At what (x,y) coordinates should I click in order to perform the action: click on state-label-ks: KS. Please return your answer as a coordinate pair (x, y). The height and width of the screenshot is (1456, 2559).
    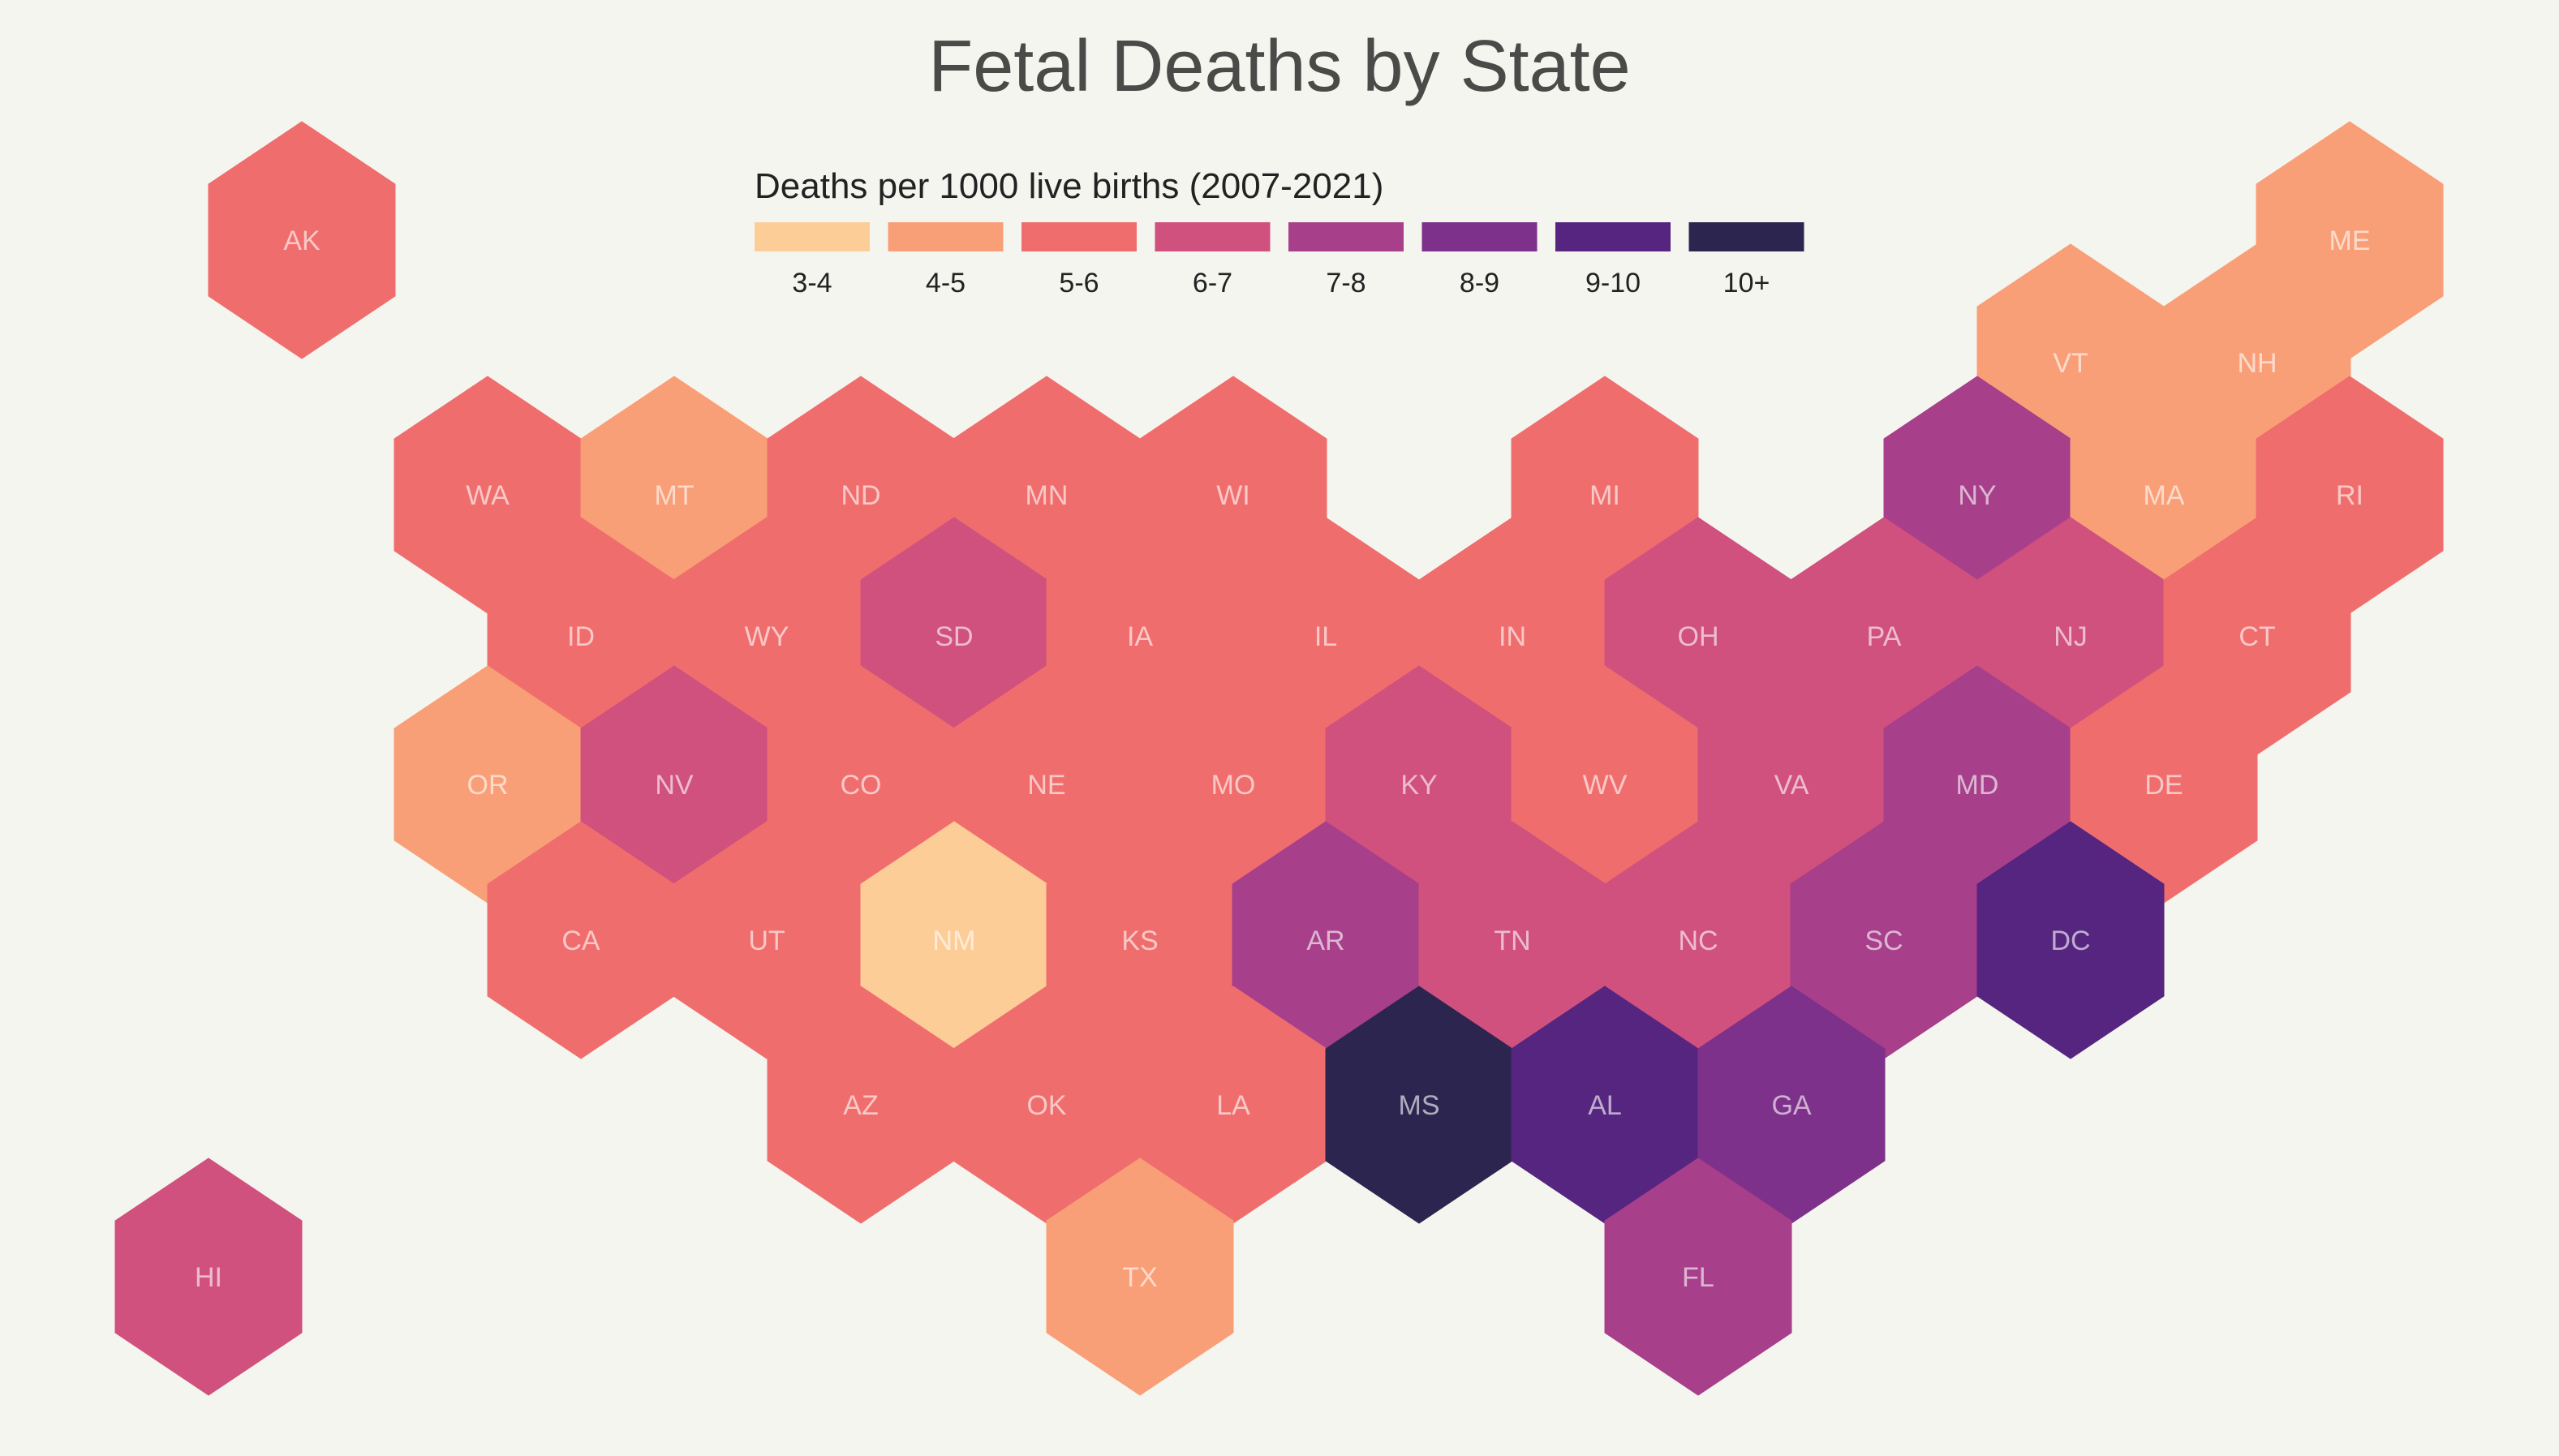
    Looking at the image, I should click on (1139, 941).